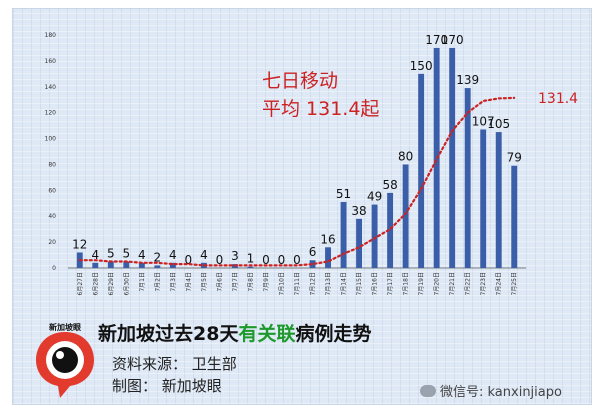  Describe the element at coordinates (54, 268) in the screenshot. I see `y-tick-label: 0` at that location.